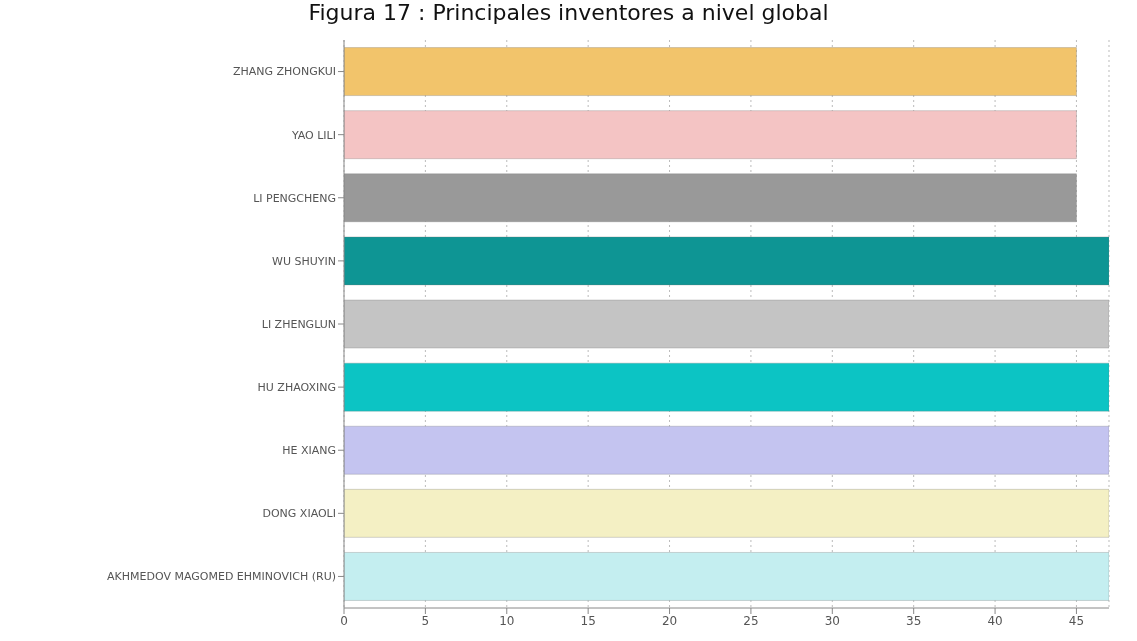  I want to click on y-tick-label: HE XIANG, so click(309, 451).